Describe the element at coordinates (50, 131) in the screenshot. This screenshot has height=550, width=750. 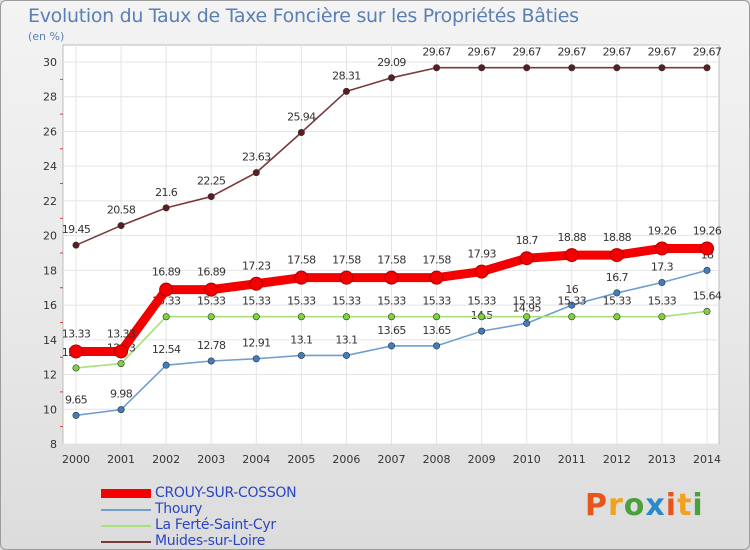
I see `y-tick-label: 26` at that location.